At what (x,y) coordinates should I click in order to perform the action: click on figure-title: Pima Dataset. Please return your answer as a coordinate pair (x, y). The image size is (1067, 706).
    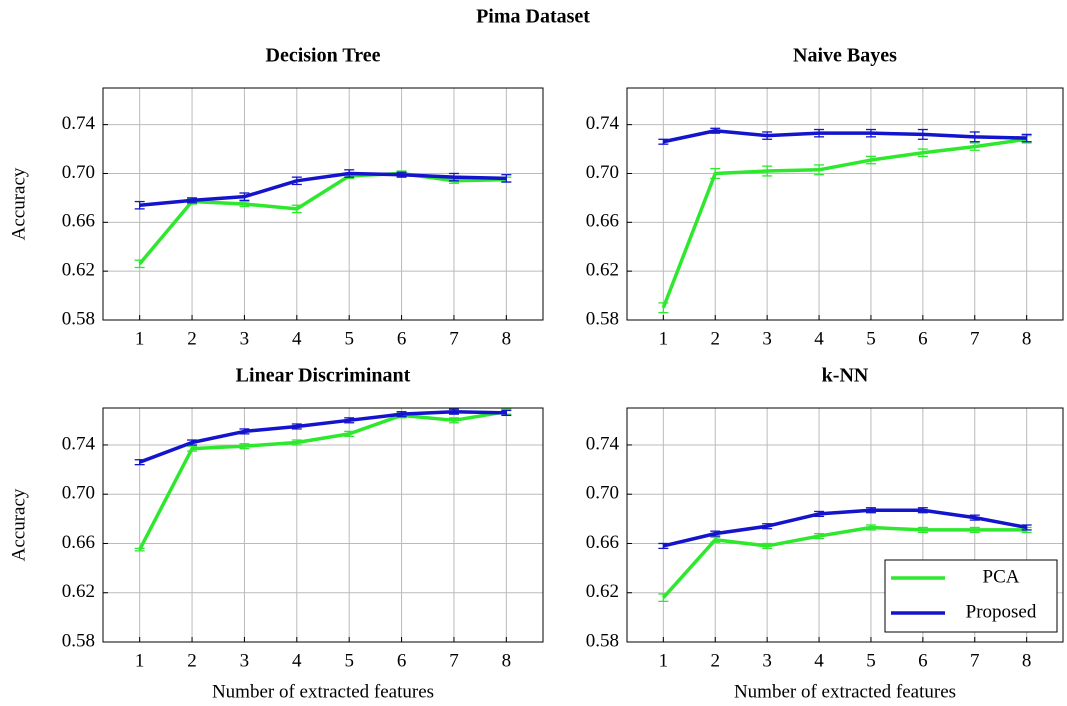
    Looking at the image, I should click on (533, 17).